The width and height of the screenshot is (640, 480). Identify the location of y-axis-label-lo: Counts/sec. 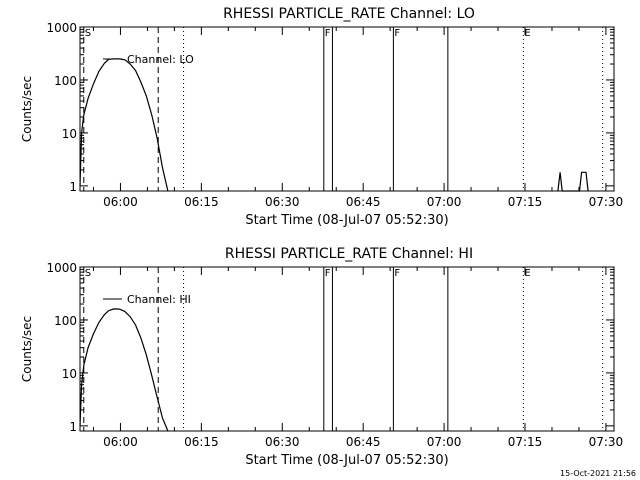
(27, 109).